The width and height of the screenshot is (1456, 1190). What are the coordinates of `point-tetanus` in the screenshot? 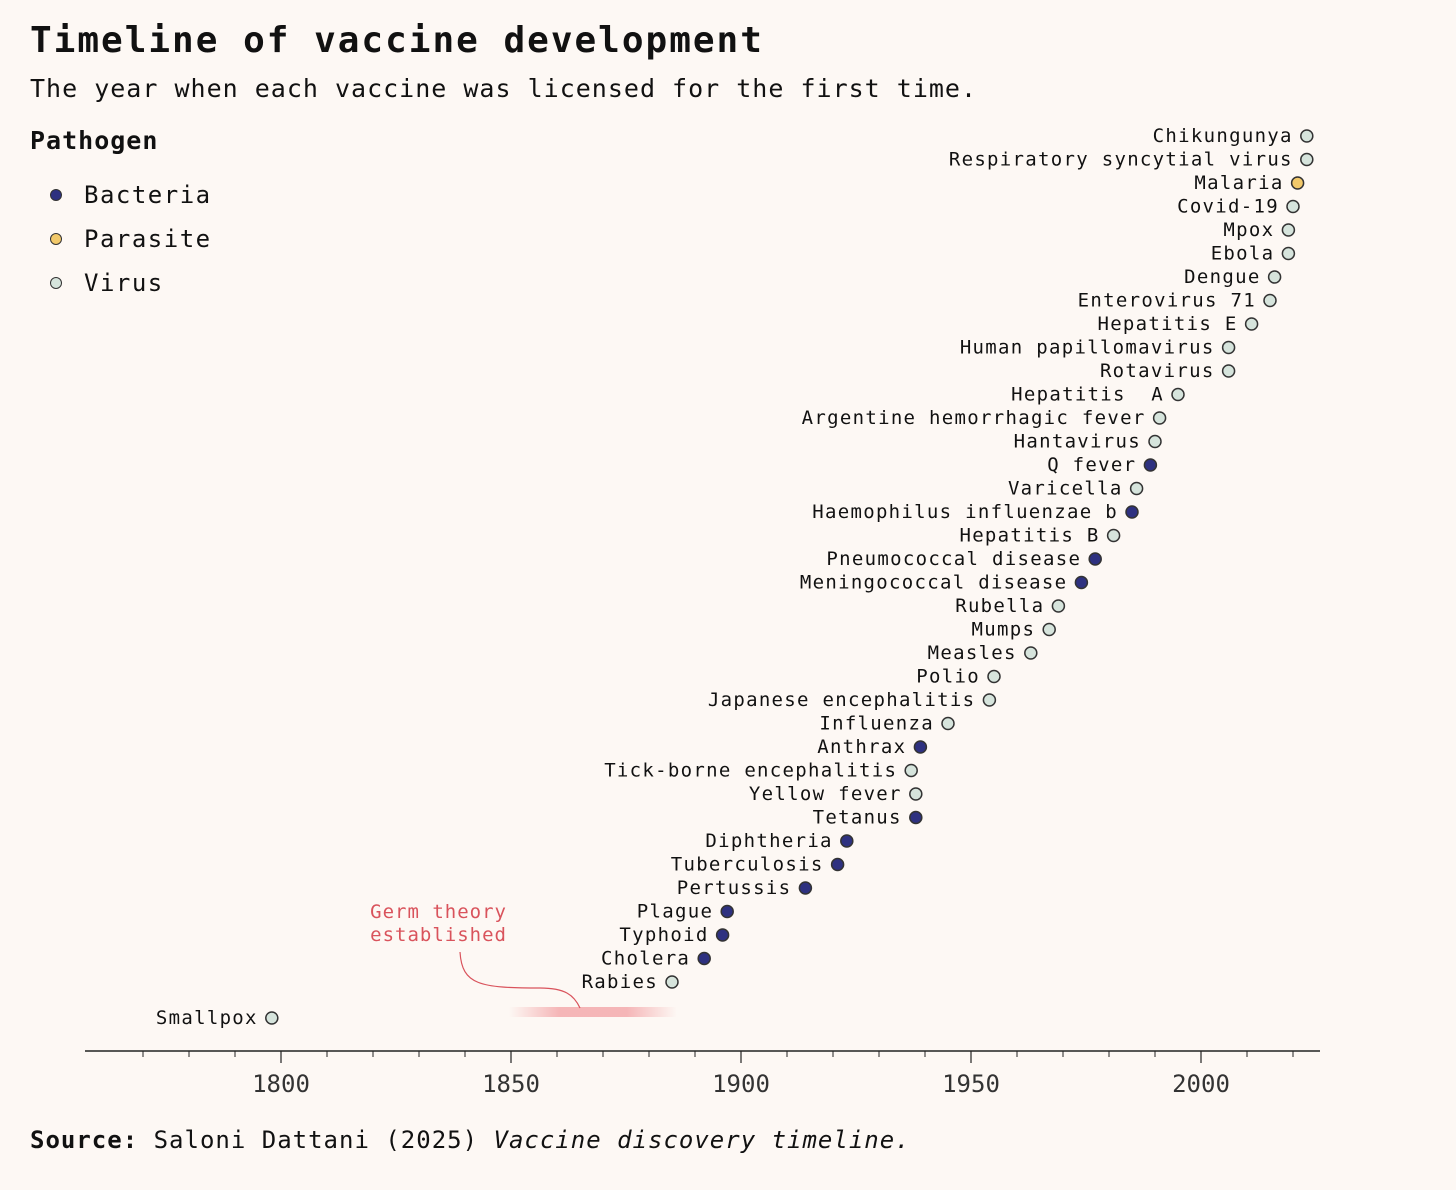 It's located at (916, 817).